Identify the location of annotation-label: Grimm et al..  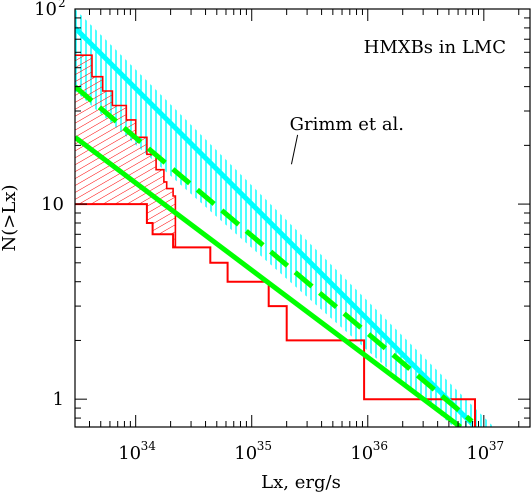
(347, 124).